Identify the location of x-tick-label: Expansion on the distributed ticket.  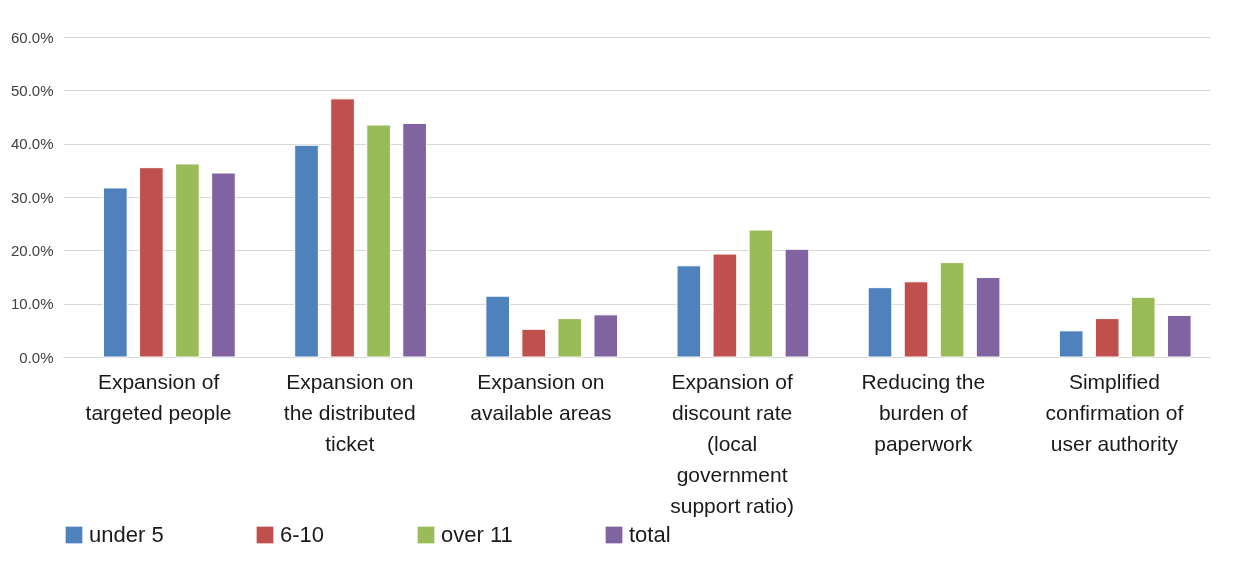
(349, 412).